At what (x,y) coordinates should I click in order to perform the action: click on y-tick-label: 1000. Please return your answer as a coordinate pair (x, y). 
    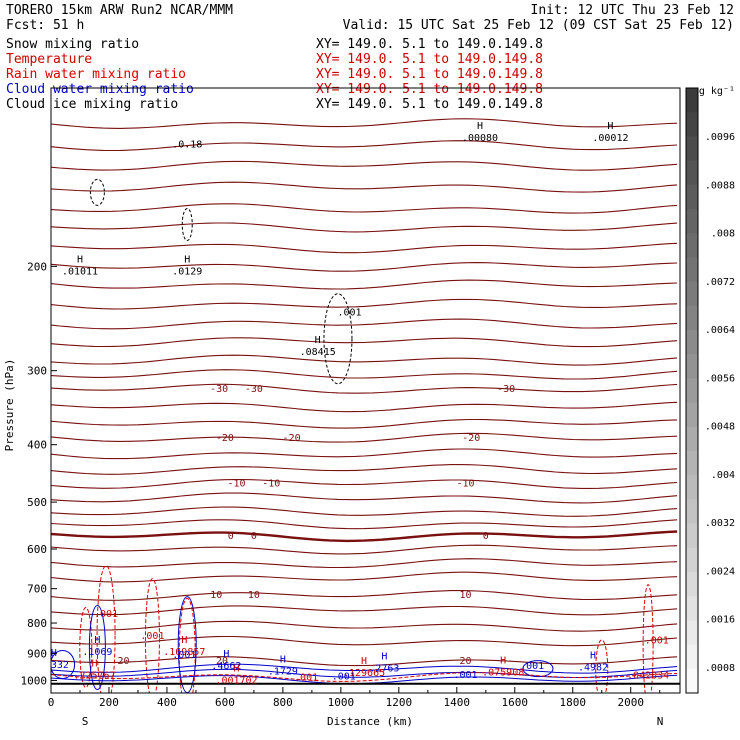
    Looking at the image, I should click on (34, 680).